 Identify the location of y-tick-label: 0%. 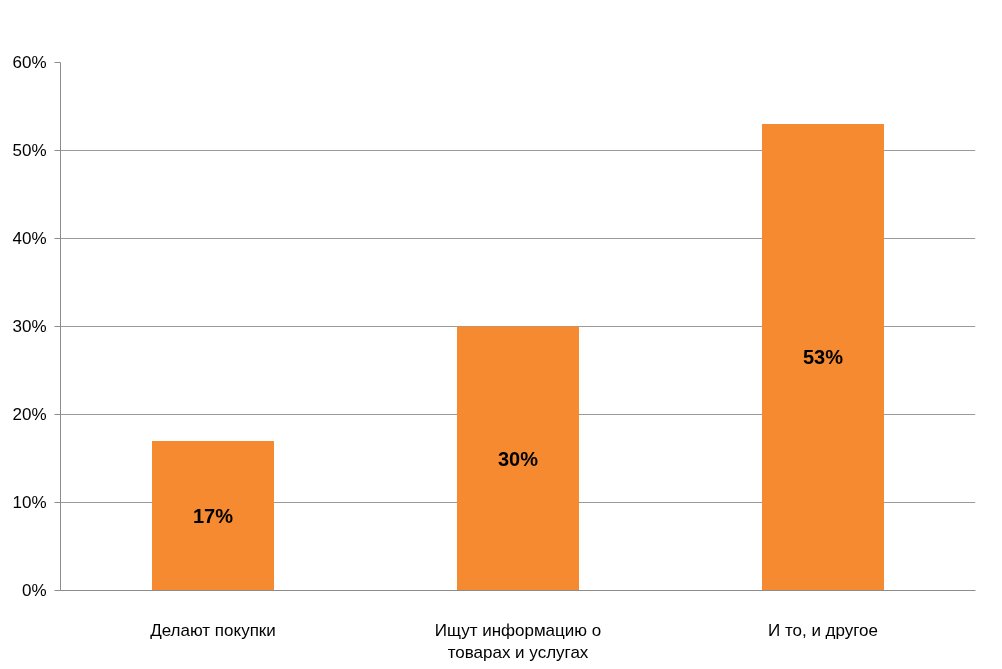
(34, 590).